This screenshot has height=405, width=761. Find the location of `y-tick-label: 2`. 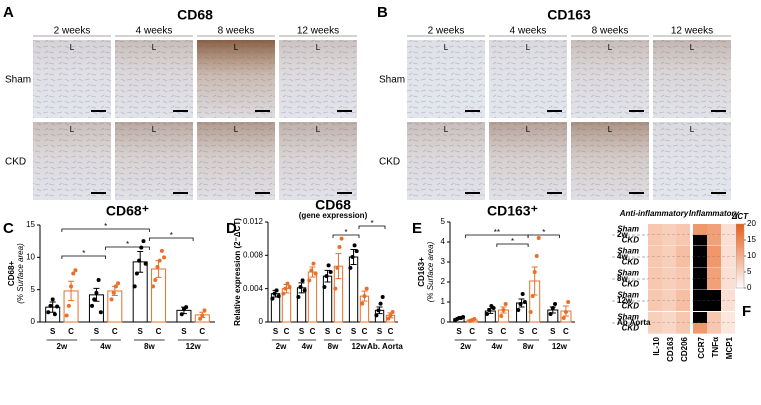

y-tick-label: 2 is located at coordinates (443, 281).